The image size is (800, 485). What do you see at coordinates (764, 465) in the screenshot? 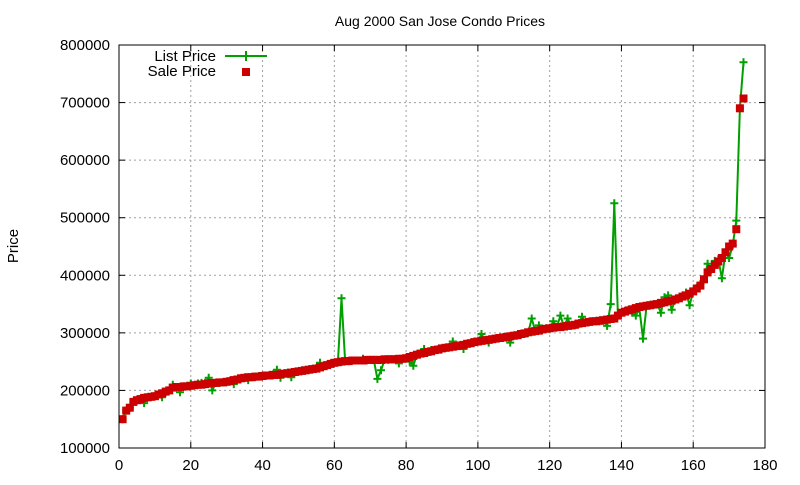
I see `x-tick-label: 180` at bounding box center [764, 465].